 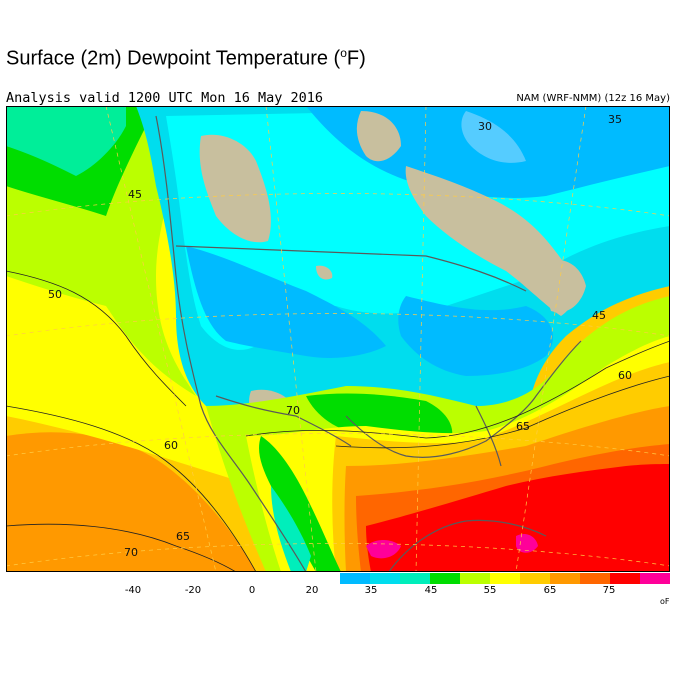 I want to click on grid-lon-b, so click(x=291, y=339).